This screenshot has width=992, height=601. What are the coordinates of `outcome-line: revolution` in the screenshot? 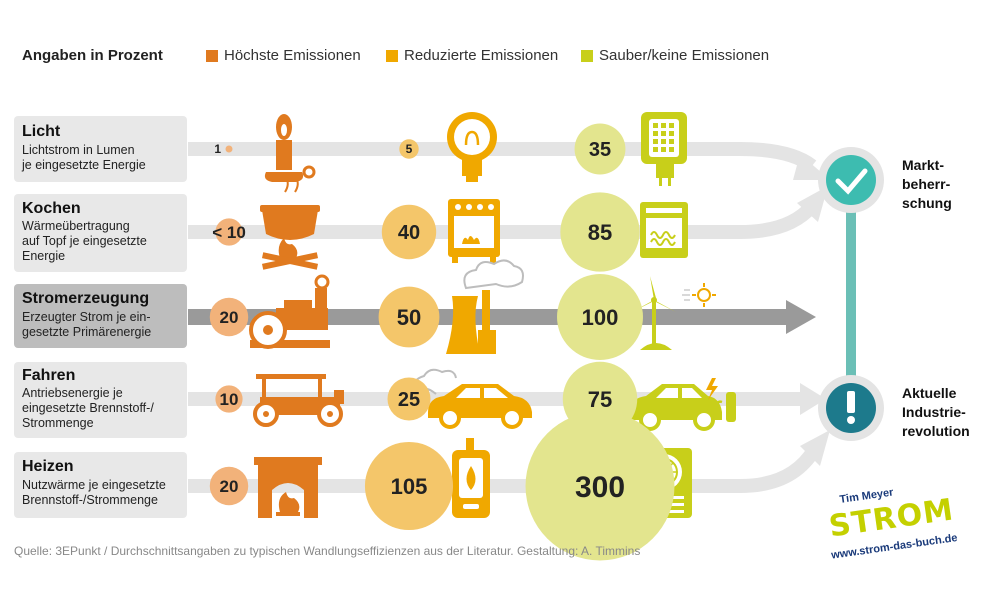 It's located at (936, 431).